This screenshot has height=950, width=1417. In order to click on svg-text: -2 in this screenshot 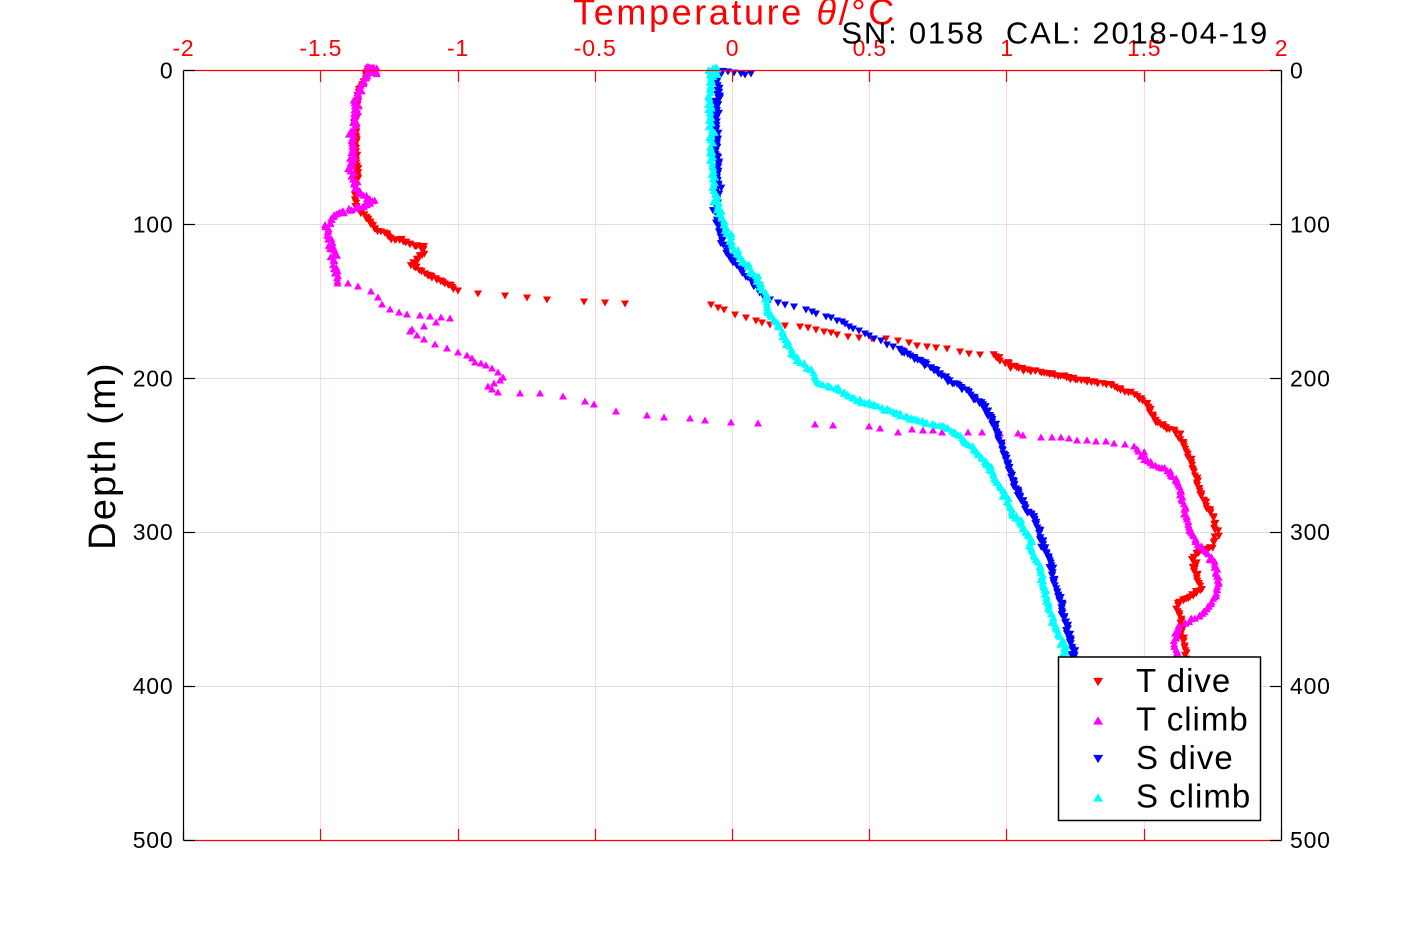, I will do `click(183, 48)`.